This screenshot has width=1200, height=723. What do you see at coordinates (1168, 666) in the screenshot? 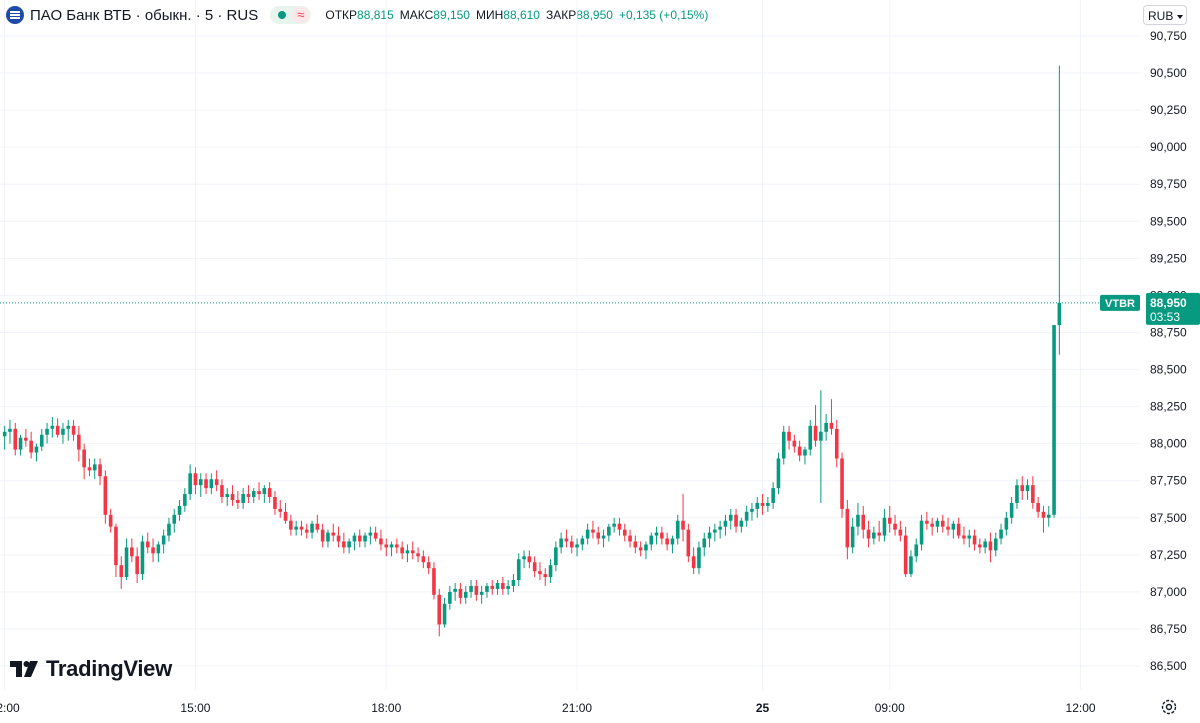
I see `y-tick-label: 86,500` at bounding box center [1168, 666].